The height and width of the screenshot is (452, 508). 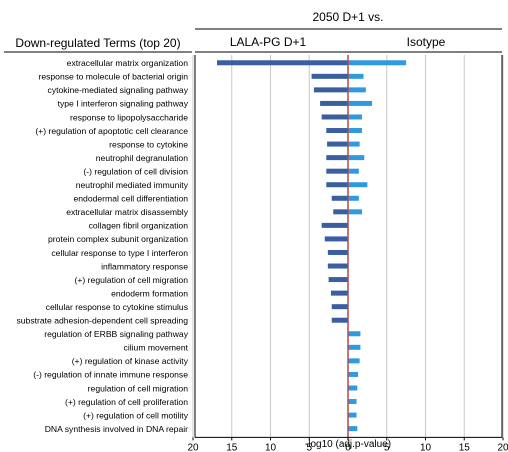 What do you see at coordinates (127, 212) in the screenshot?
I see `category-label: extracellular matrix disassembly` at bounding box center [127, 212].